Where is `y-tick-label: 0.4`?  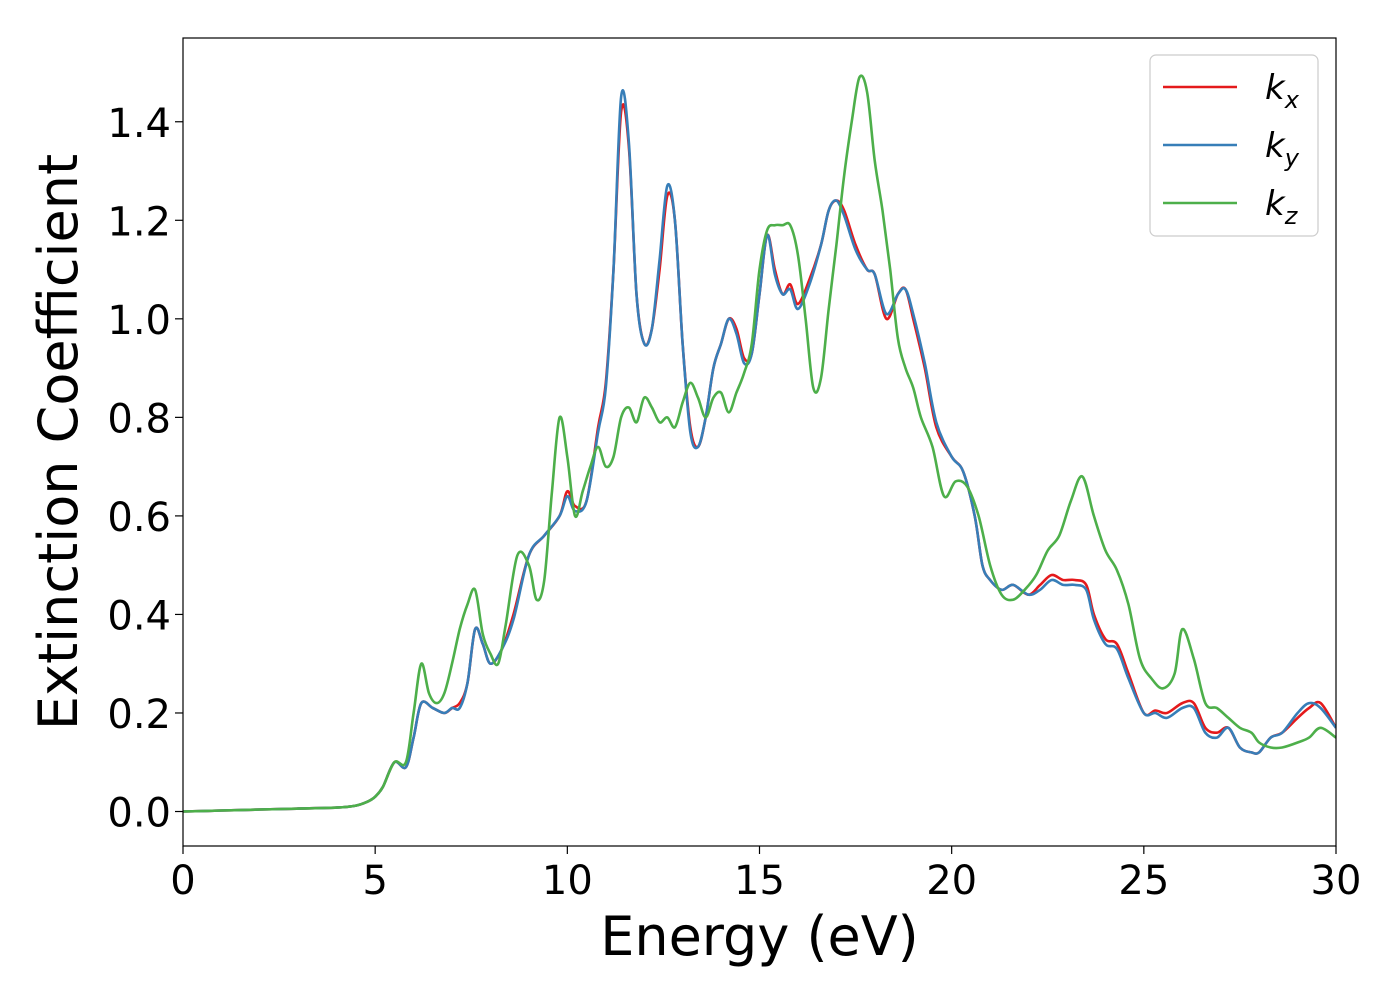
y-tick-label: 0.4 is located at coordinates (139, 616).